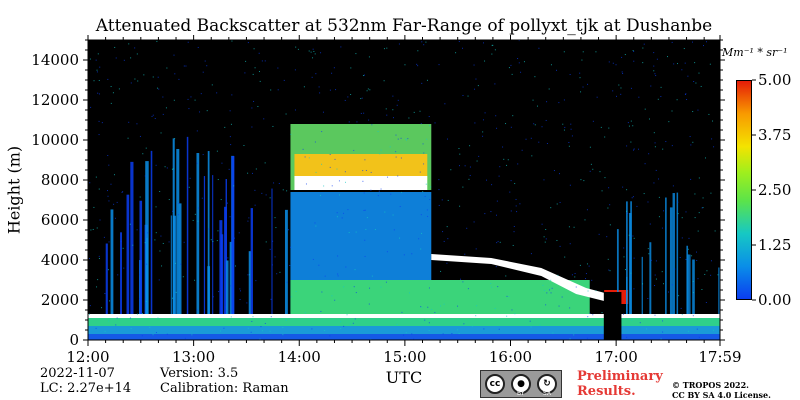 This screenshot has height=400, width=800. Describe the element at coordinates (404, 377) in the screenshot. I see `x-axis-label: UTC` at that location.